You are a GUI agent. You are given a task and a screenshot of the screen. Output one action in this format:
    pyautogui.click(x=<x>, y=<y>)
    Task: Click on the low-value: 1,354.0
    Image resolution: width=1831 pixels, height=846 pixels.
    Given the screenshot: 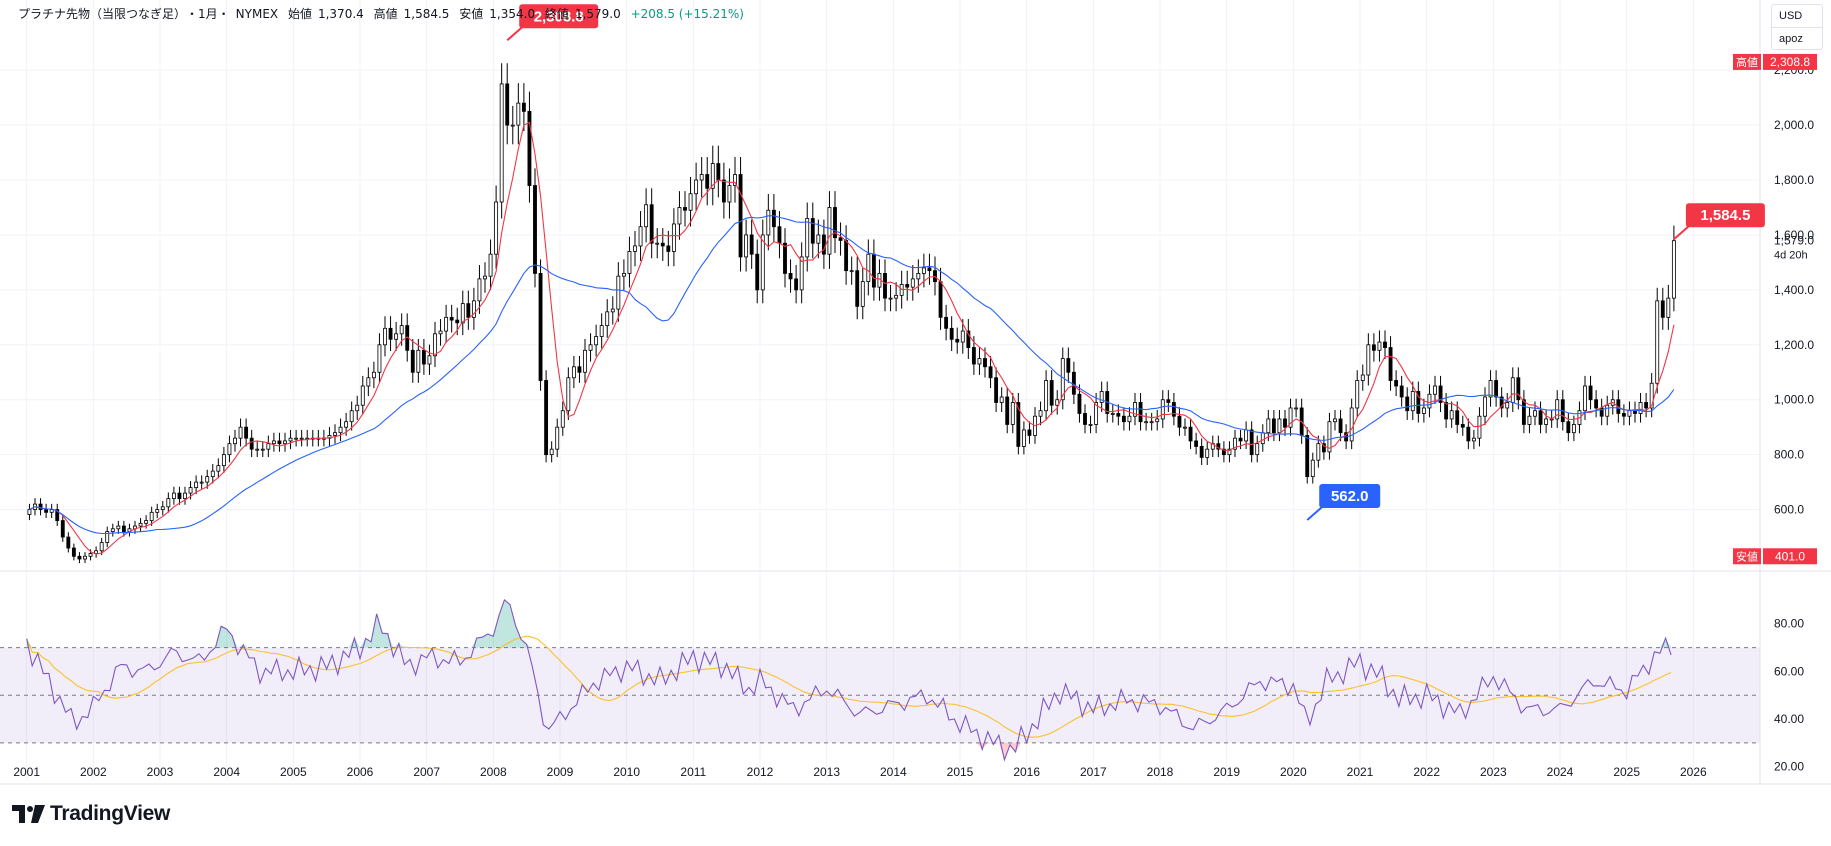 What is the action you would take?
    pyautogui.click(x=512, y=14)
    